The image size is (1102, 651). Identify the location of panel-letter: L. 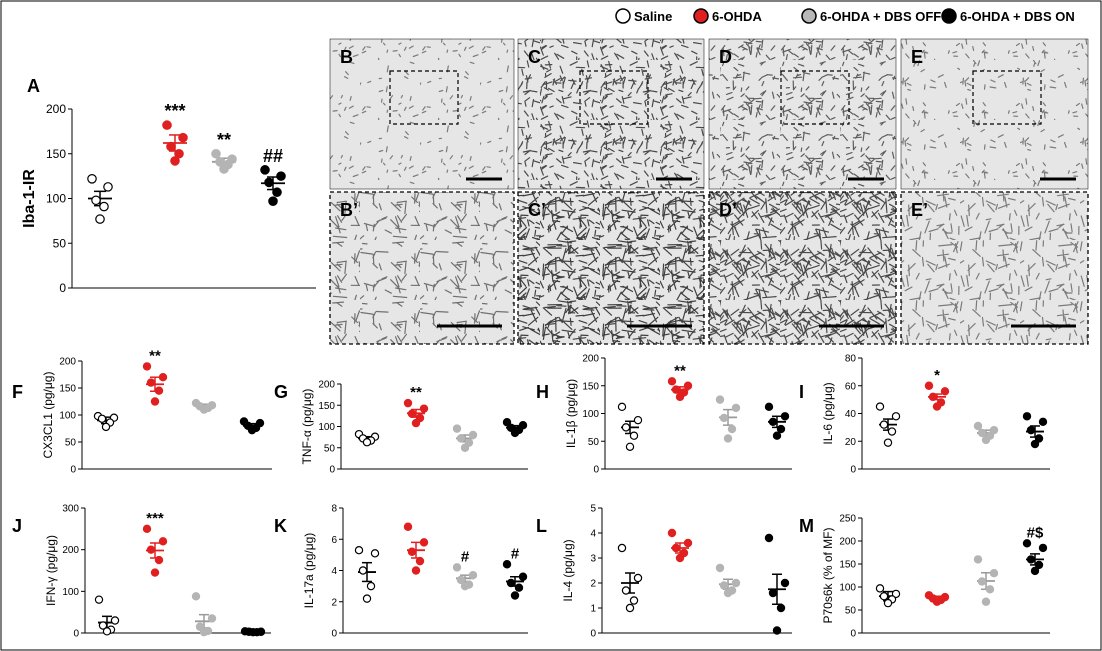
(541, 526).